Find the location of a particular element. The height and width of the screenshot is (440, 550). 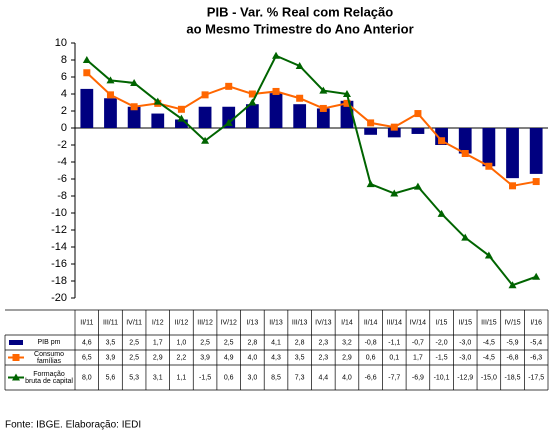

table-value: -5,9 is located at coordinates (512, 342).